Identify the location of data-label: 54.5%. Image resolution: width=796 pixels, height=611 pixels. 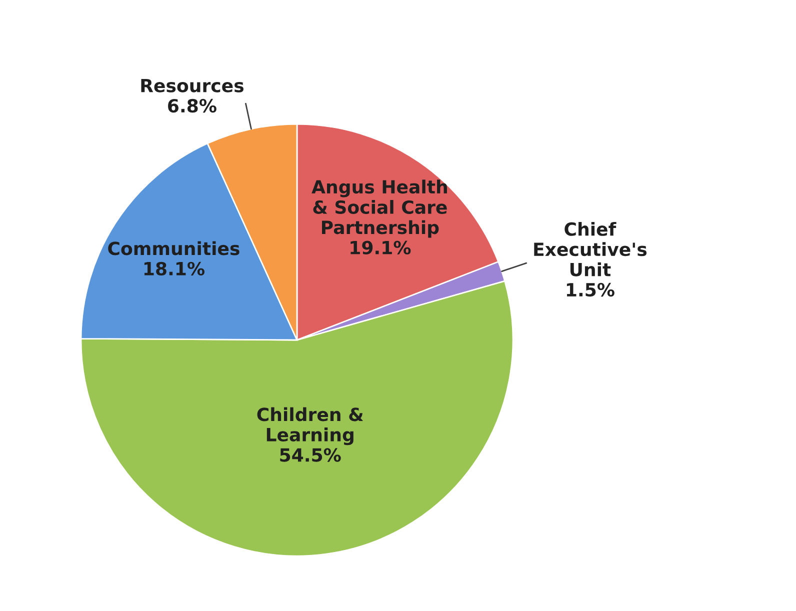
(310, 455).